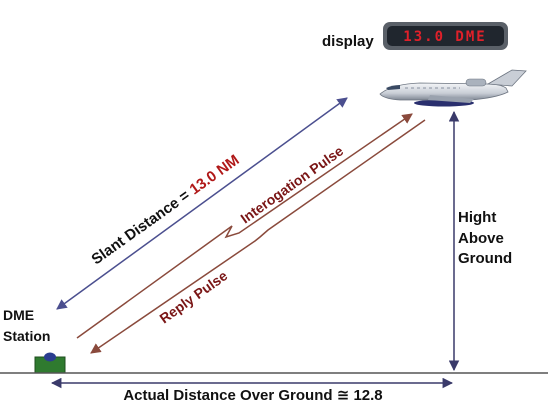  I want to click on dme-station-icon, so click(50, 363).